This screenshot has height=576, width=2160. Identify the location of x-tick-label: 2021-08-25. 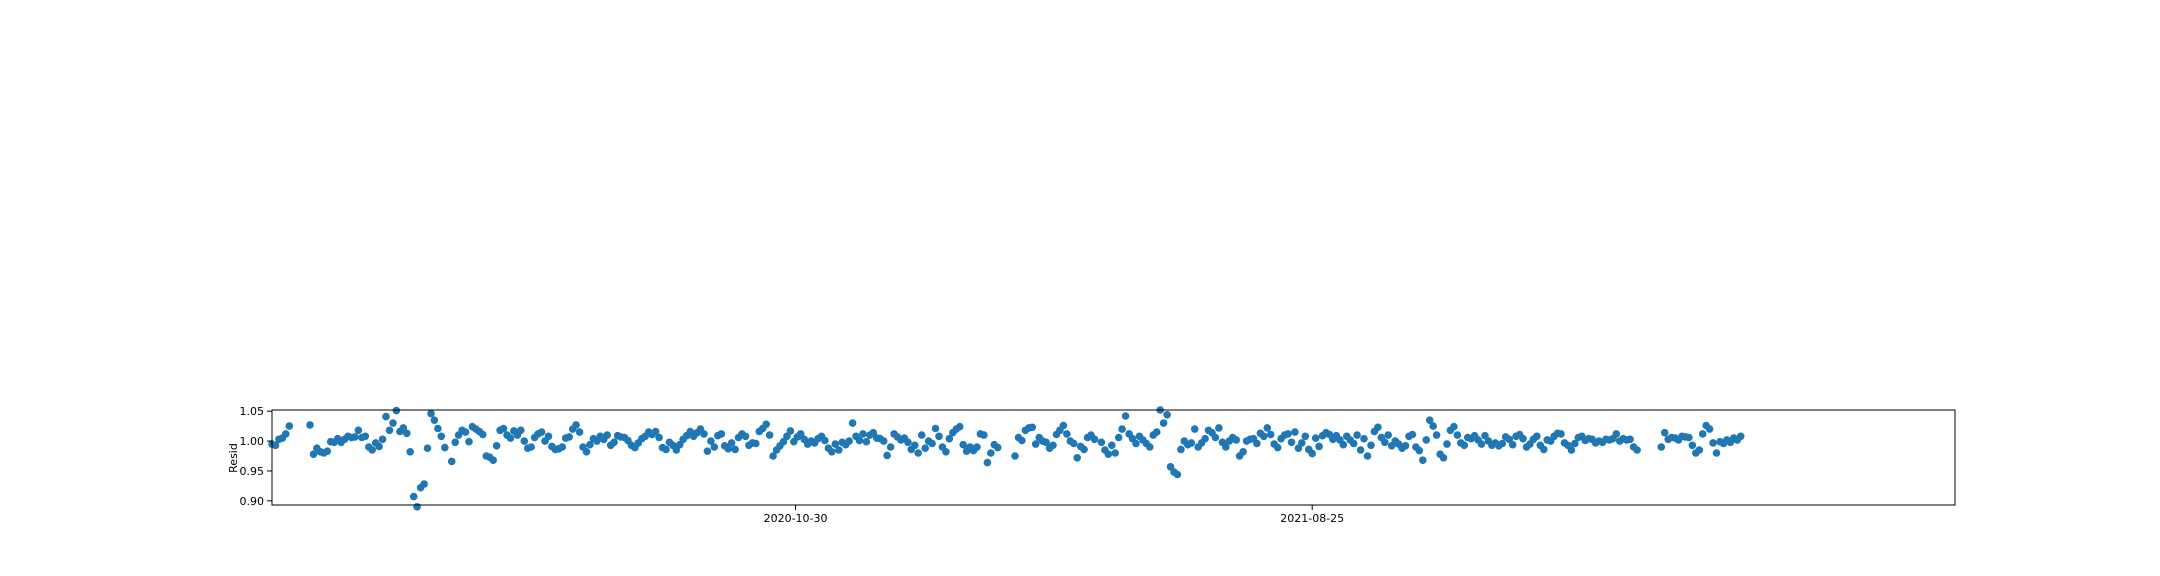
(1312, 518).